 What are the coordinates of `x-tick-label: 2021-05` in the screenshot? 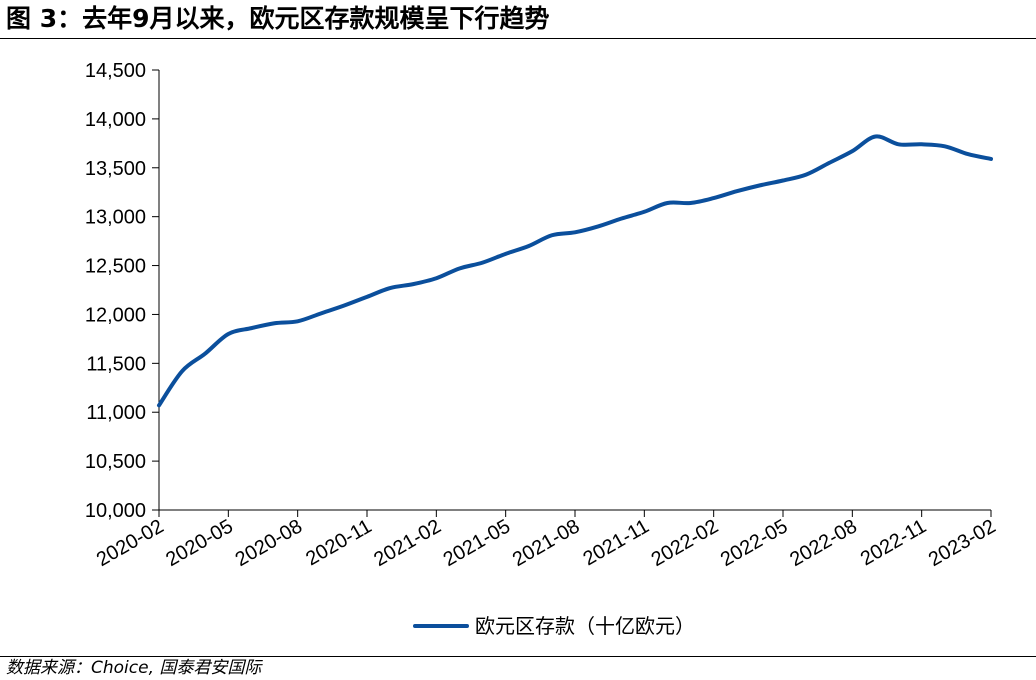 It's located at (477, 543).